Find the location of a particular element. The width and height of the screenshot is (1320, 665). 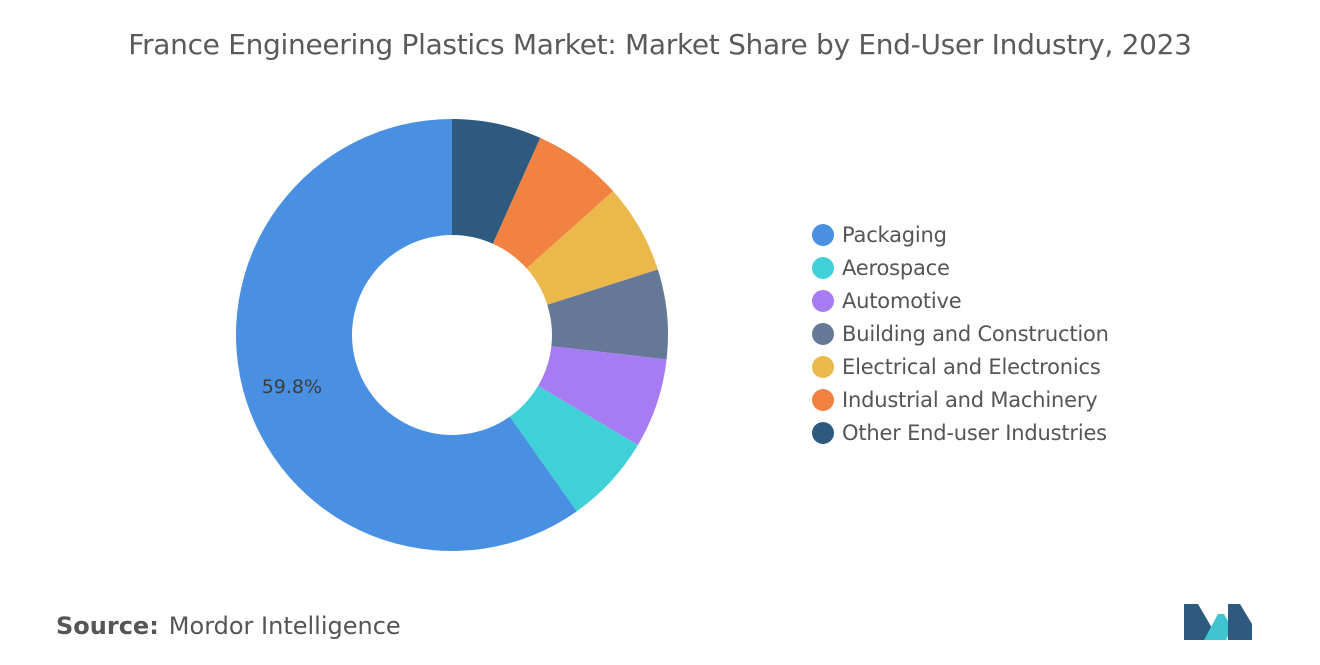

legend-label: Electrical and Electronics is located at coordinates (971, 366).